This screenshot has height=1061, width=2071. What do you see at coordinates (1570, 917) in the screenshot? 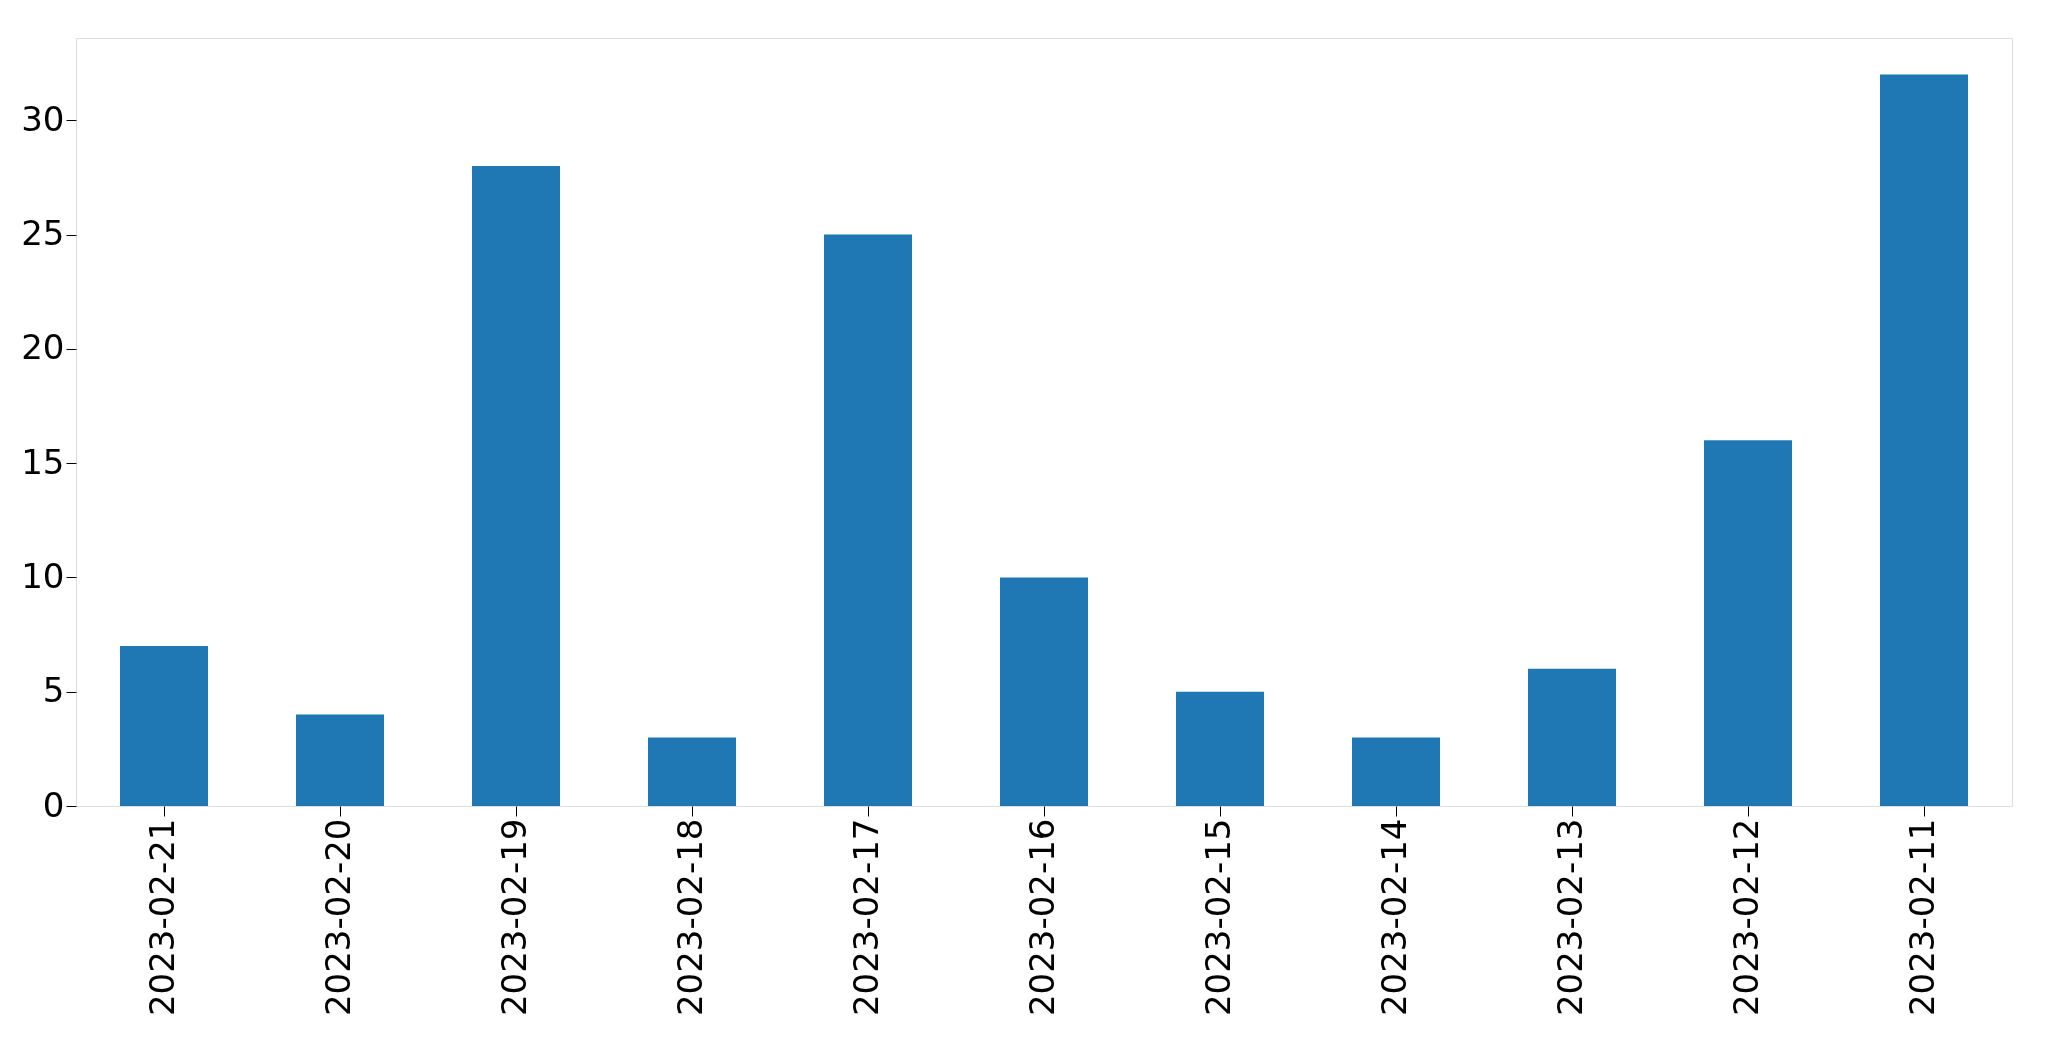
I see `x-tick-label: 2023-02-13` at bounding box center [1570, 917].